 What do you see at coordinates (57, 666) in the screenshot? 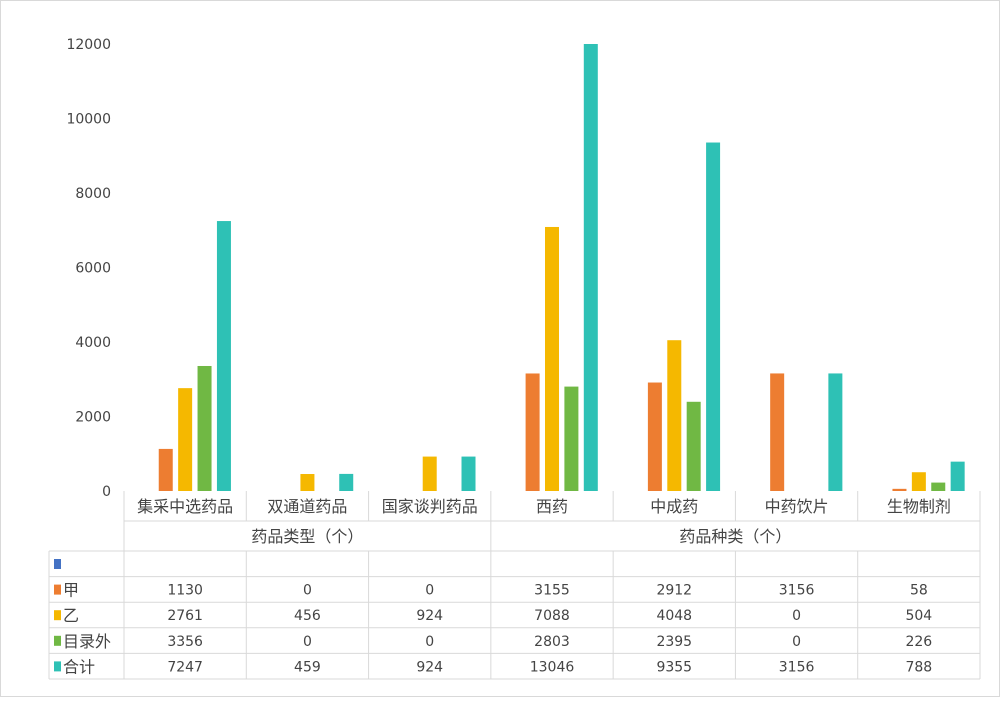
I see `legend-key-合计` at bounding box center [57, 666].